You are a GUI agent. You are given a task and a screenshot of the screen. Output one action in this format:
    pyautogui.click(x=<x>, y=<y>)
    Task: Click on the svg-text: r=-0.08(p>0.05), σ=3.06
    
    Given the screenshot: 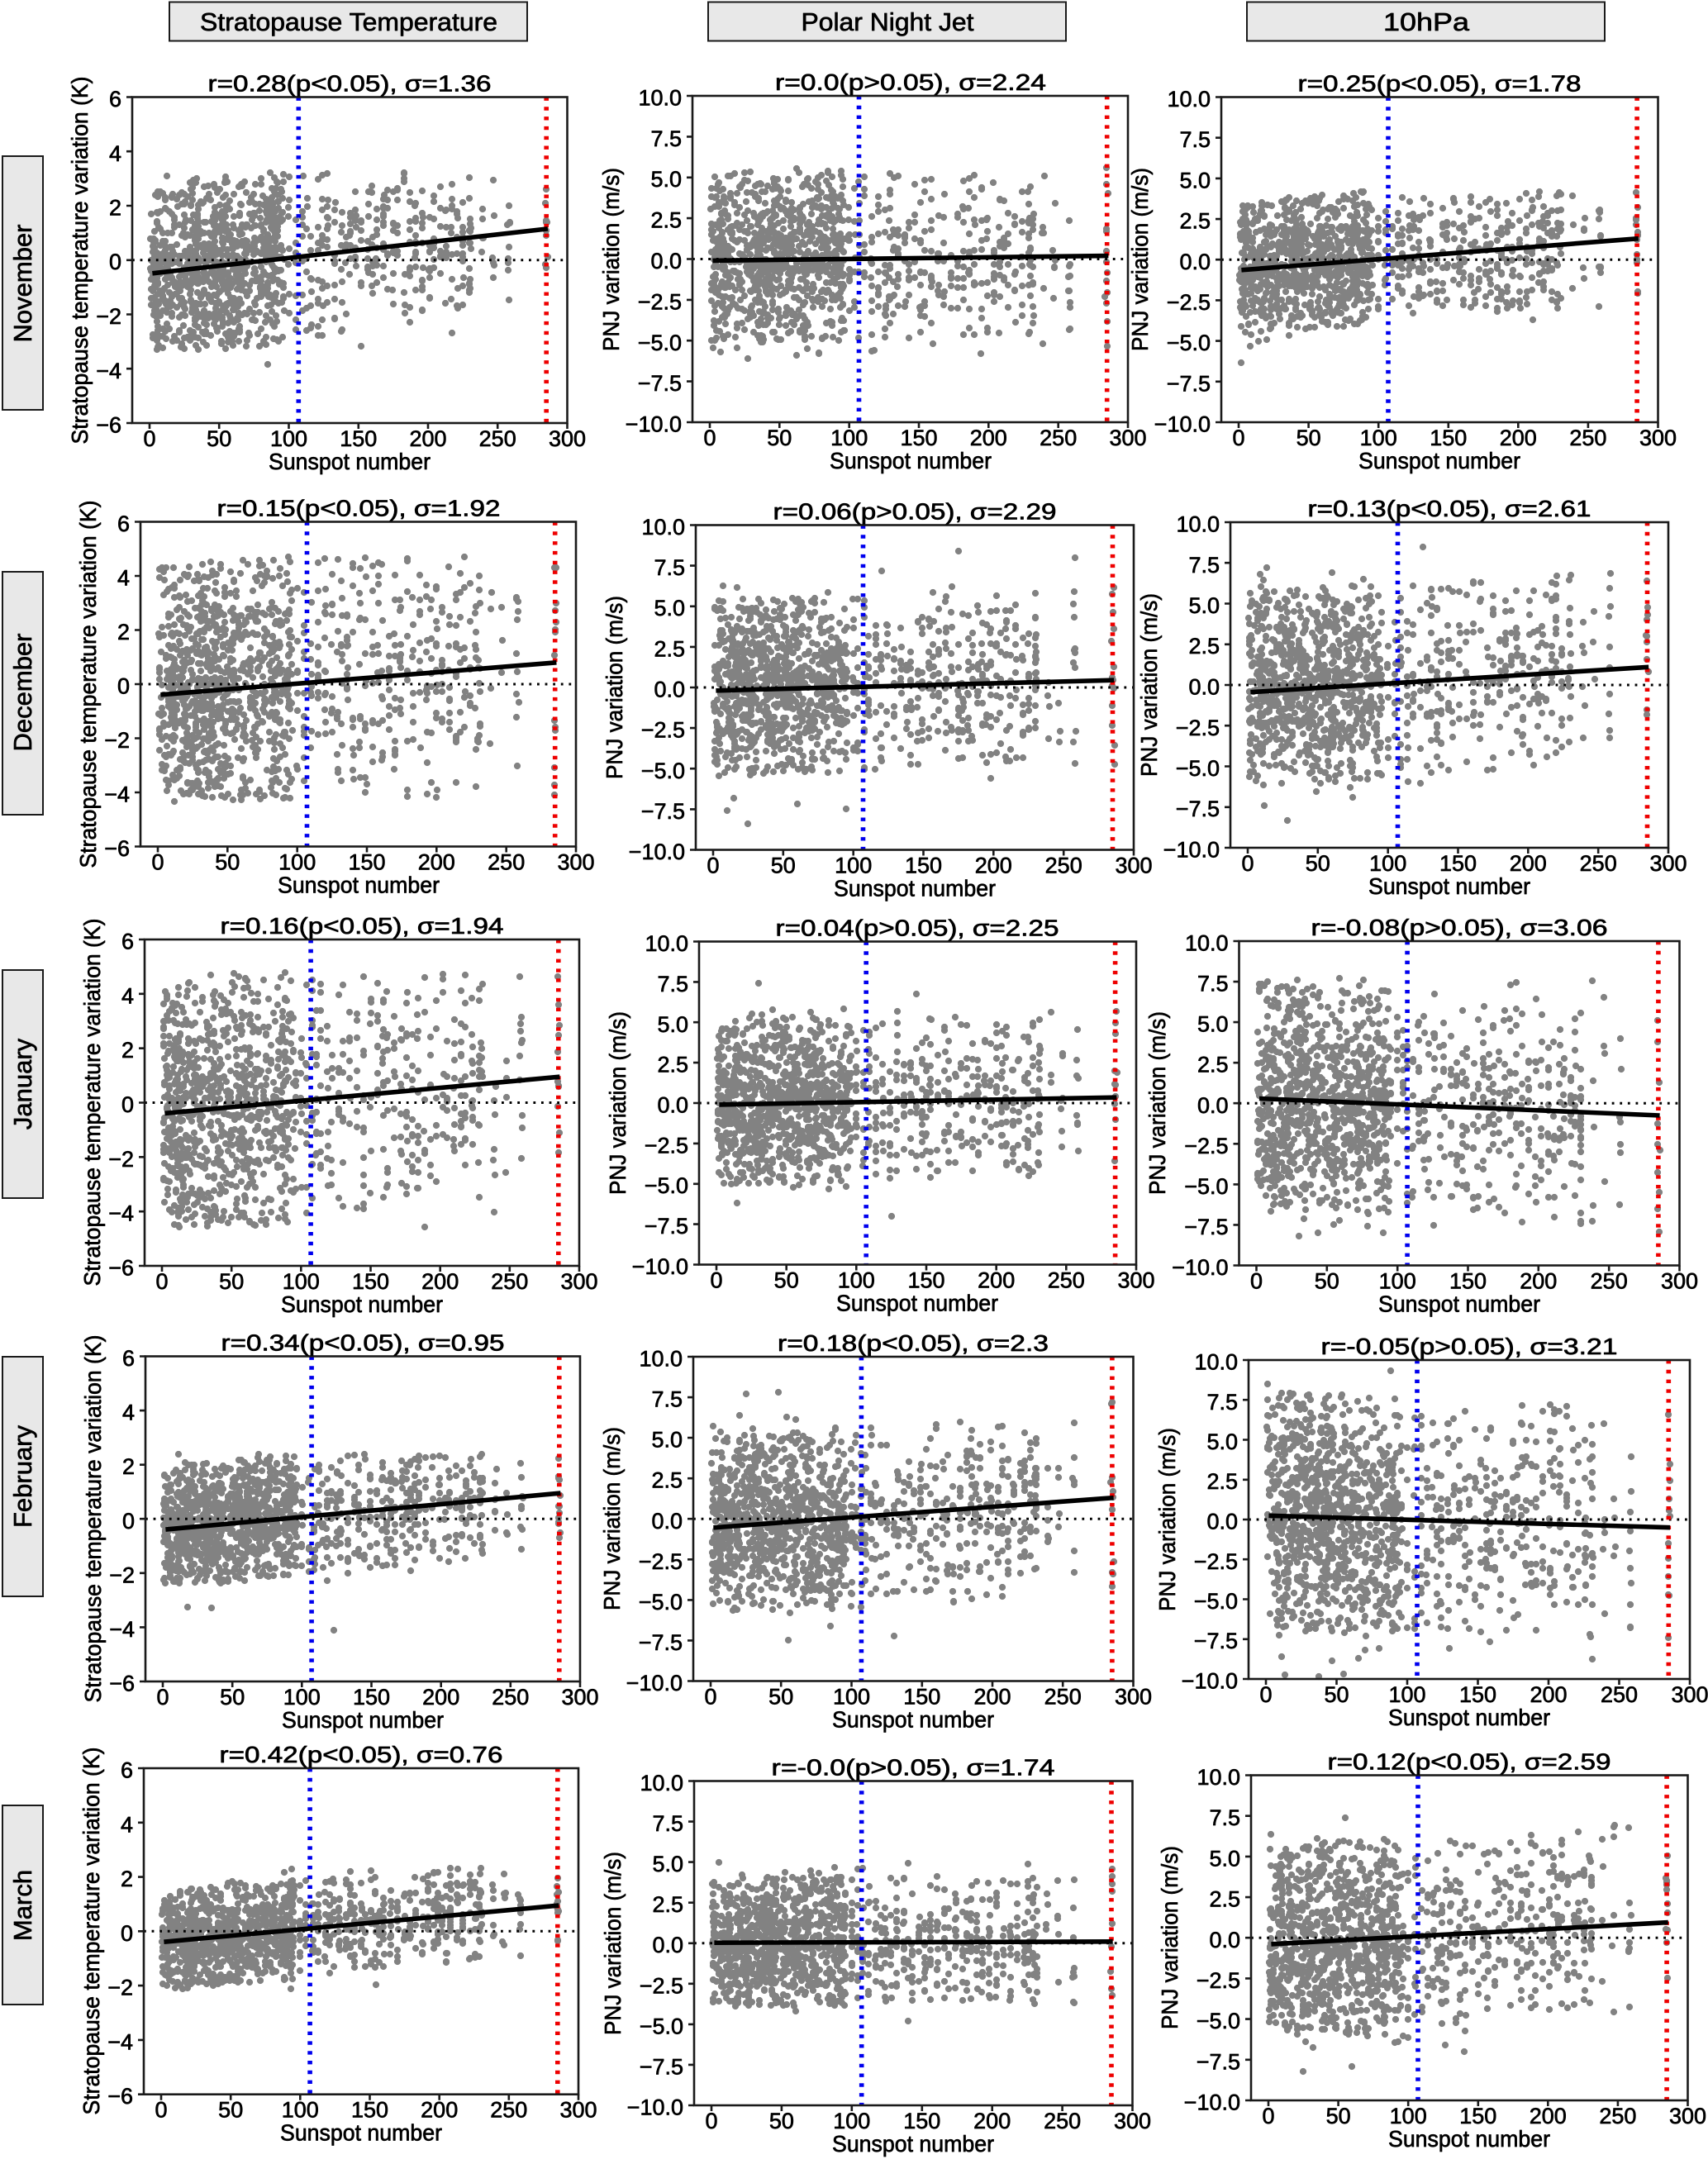 What is the action you would take?
    pyautogui.click(x=1459, y=928)
    